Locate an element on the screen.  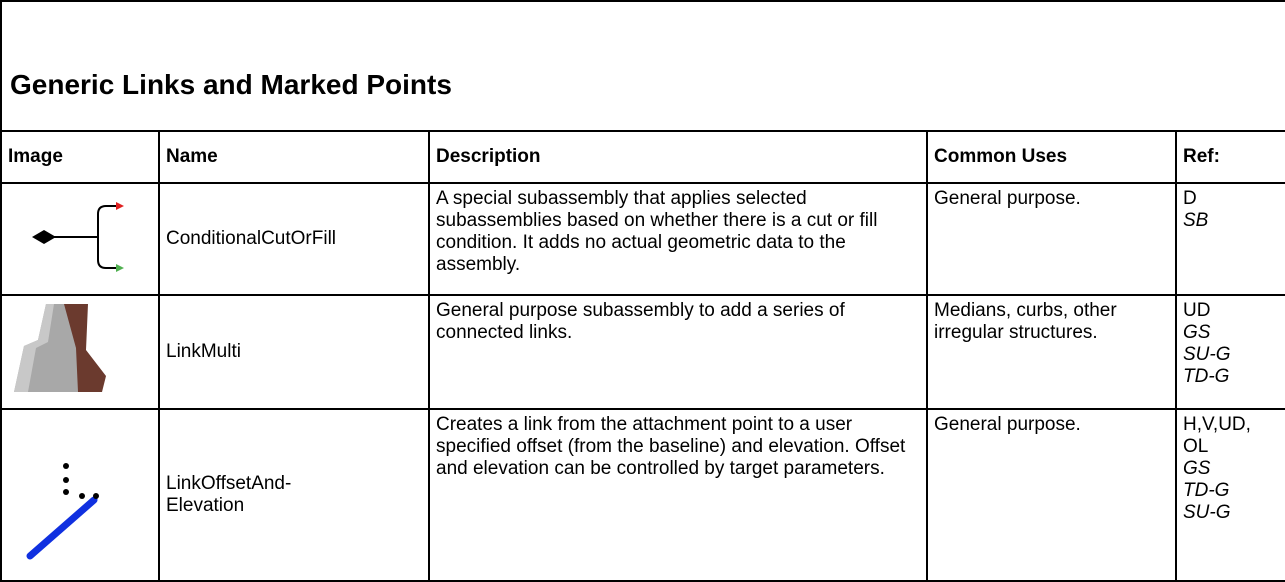
ref-line: UD is located at coordinates (1197, 310).